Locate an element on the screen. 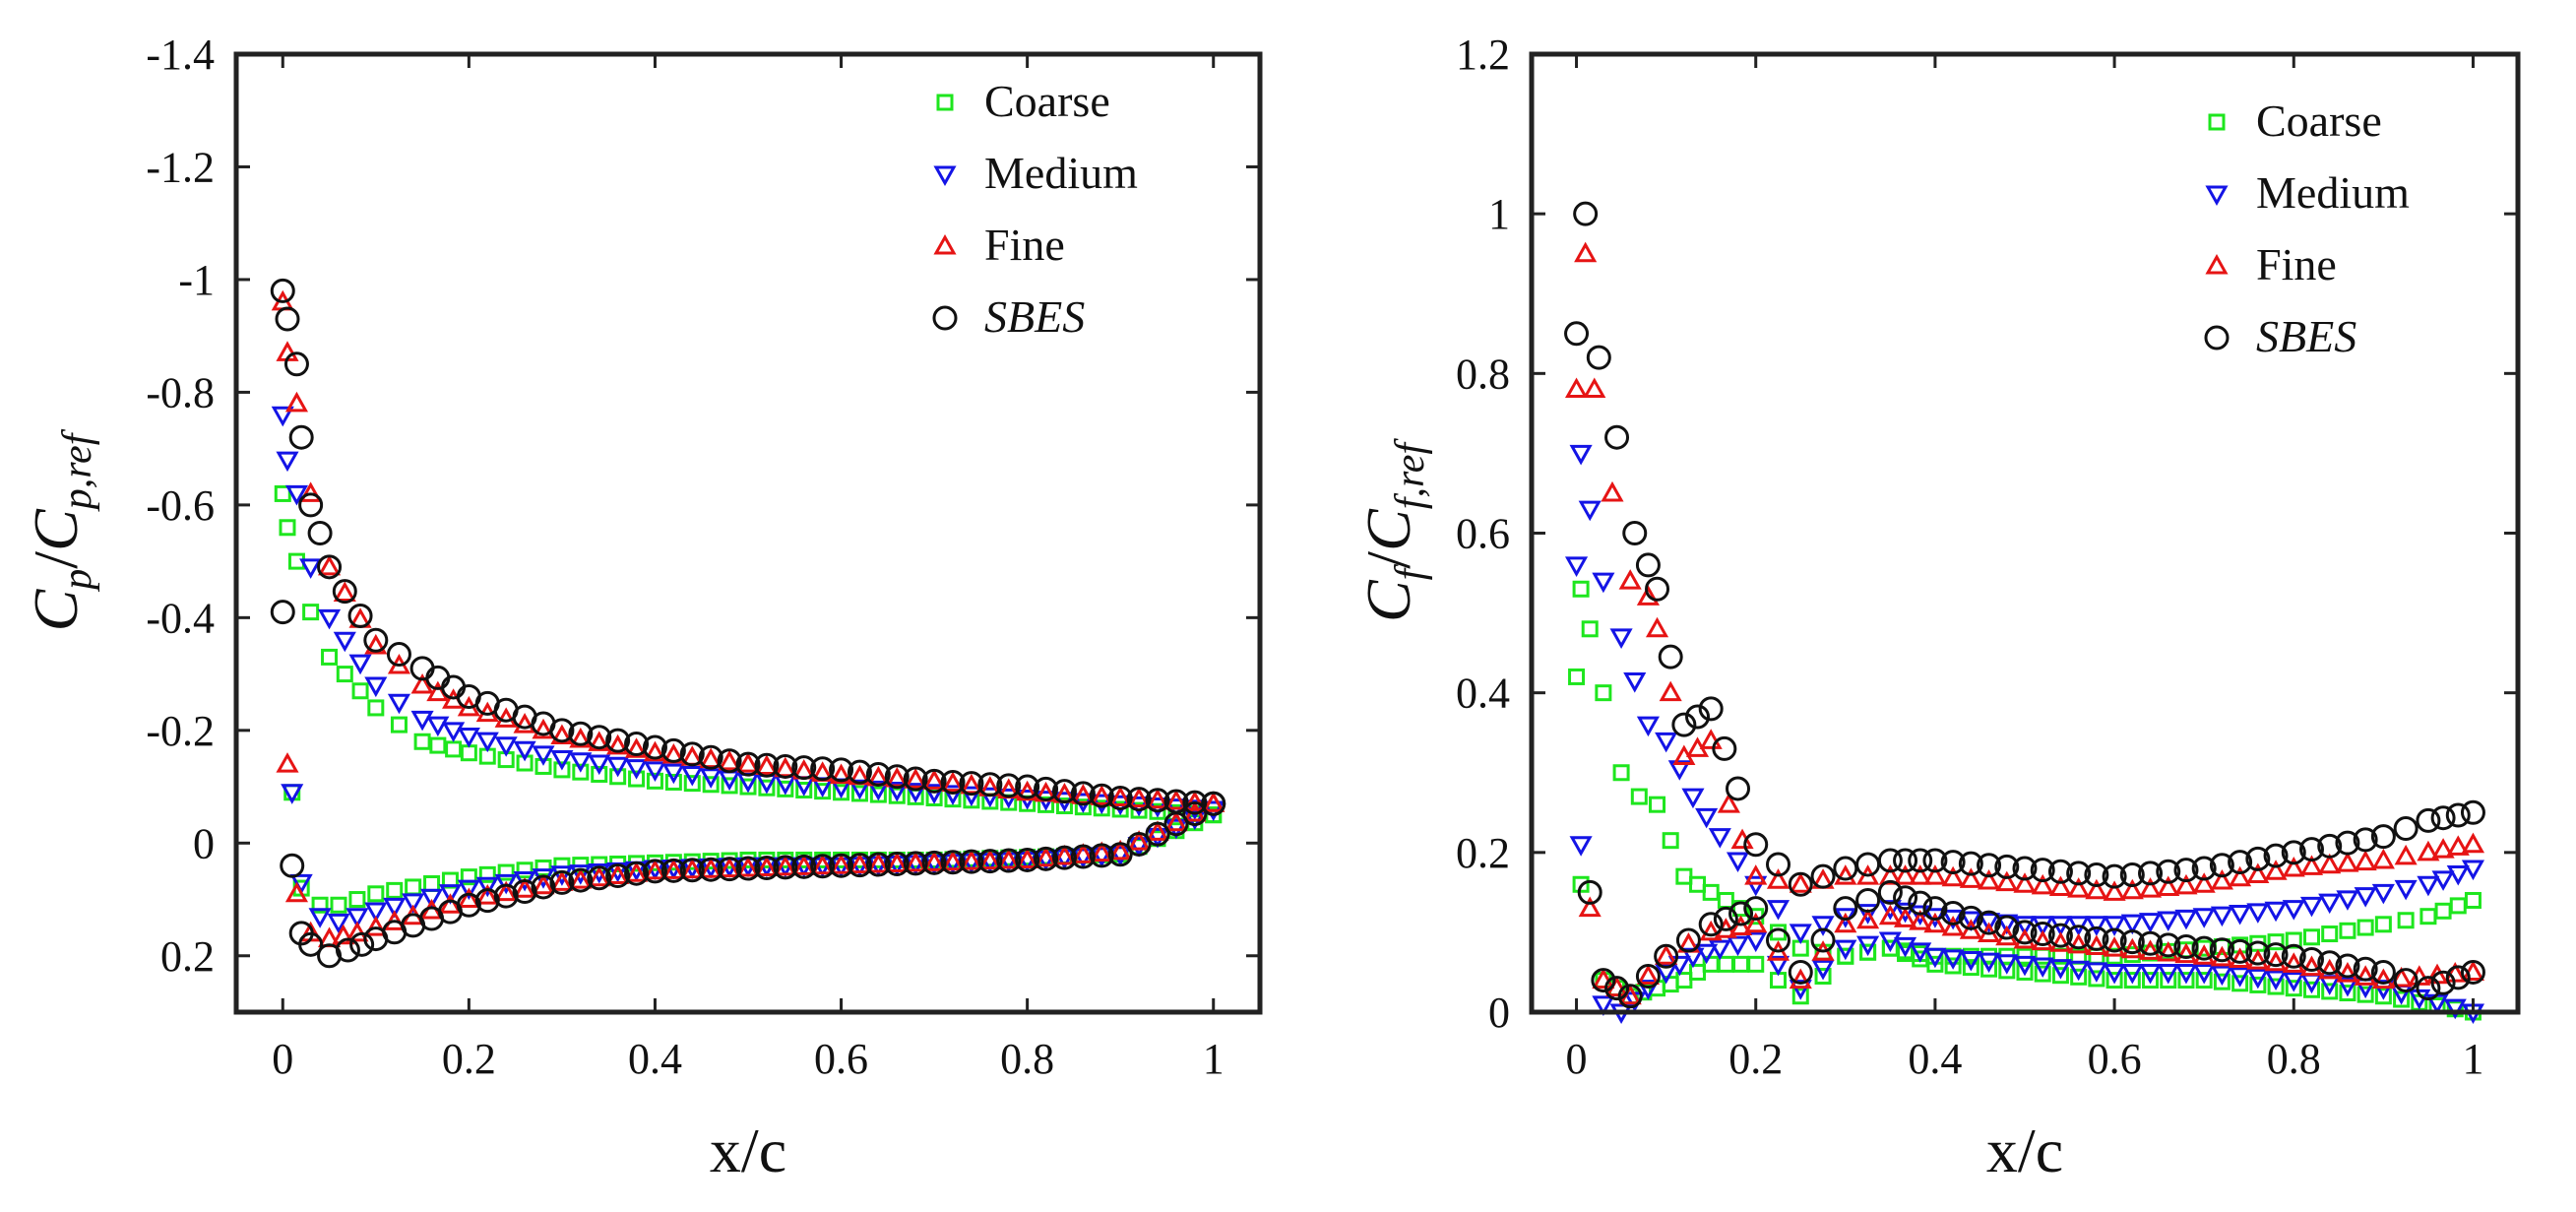  y-tick-label: -0.8 is located at coordinates (180, 392).